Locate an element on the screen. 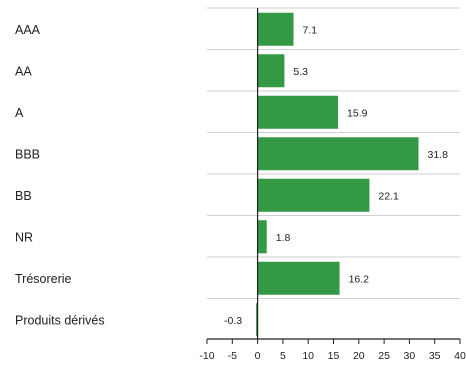 This screenshot has height=365, width=466. x-tick-label: 15 is located at coordinates (334, 356).